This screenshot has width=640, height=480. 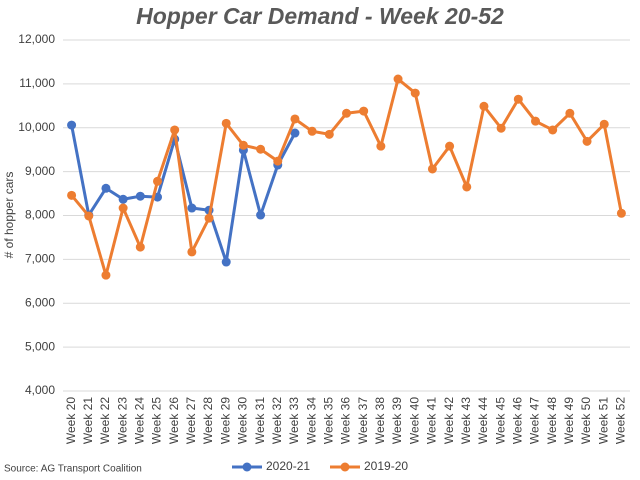 What do you see at coordinates (174, 420) in the screenshot?
I see `x-tick-label: Week 26` at bounding box center [174, 420].